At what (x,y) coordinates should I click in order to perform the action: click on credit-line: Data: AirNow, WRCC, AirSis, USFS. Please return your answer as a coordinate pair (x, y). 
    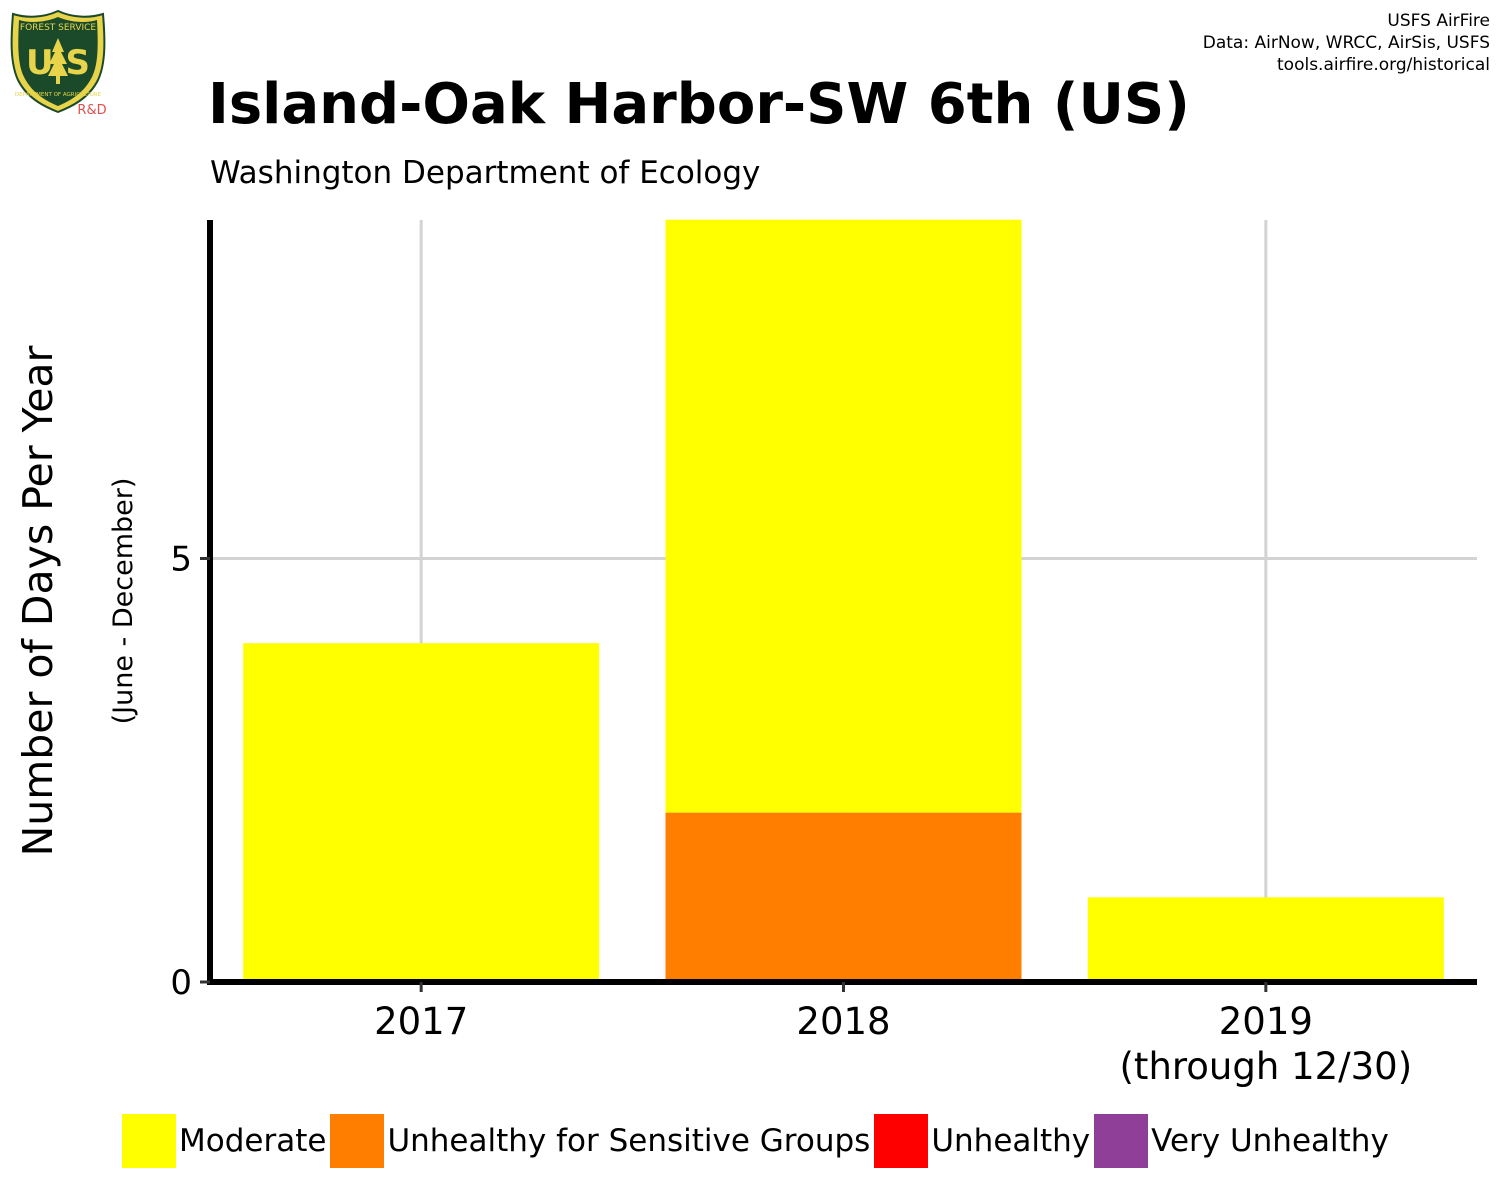
    Looking at the image, I should click on (1346, 43).